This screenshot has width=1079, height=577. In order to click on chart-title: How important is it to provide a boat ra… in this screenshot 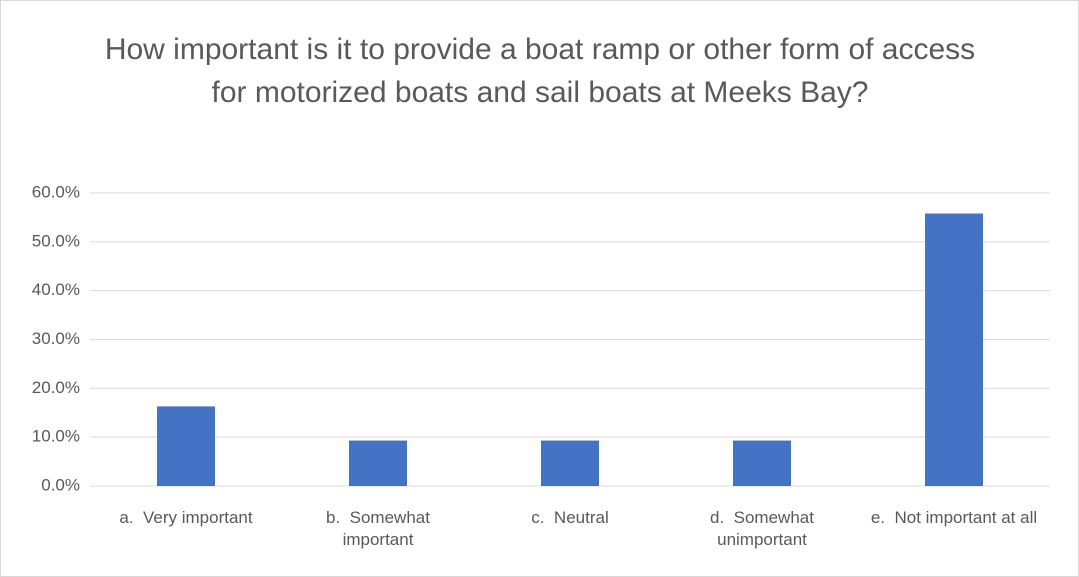, I will do `click(540, 71)`.